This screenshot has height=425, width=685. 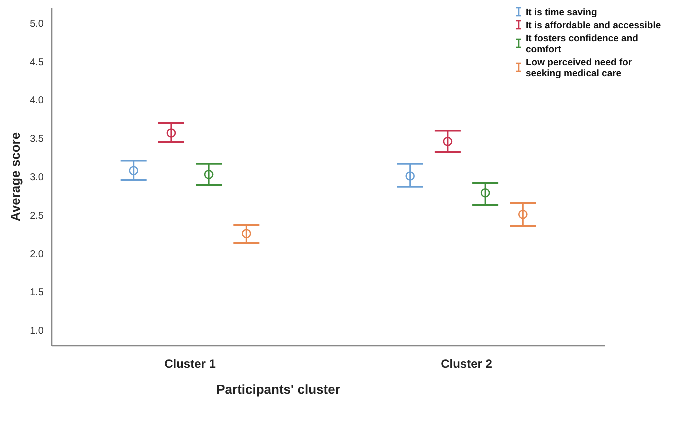 I want to click on y-axis-title: Average score, so click(x=15, y=177).